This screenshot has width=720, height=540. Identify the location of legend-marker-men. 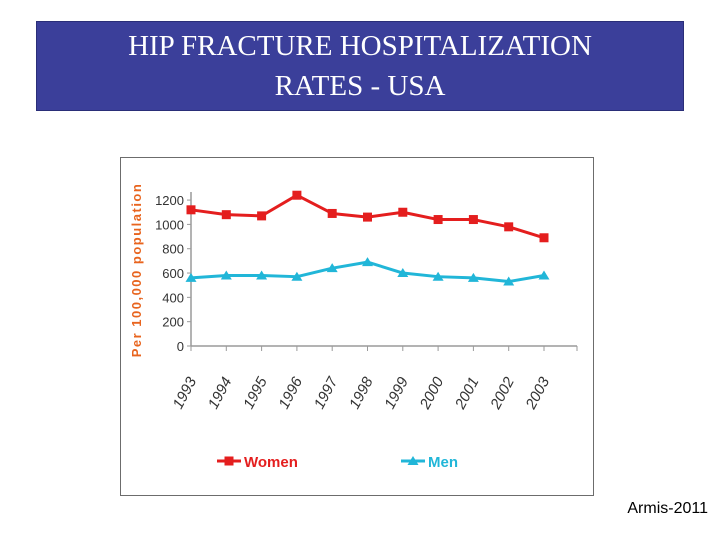
(413, 460).